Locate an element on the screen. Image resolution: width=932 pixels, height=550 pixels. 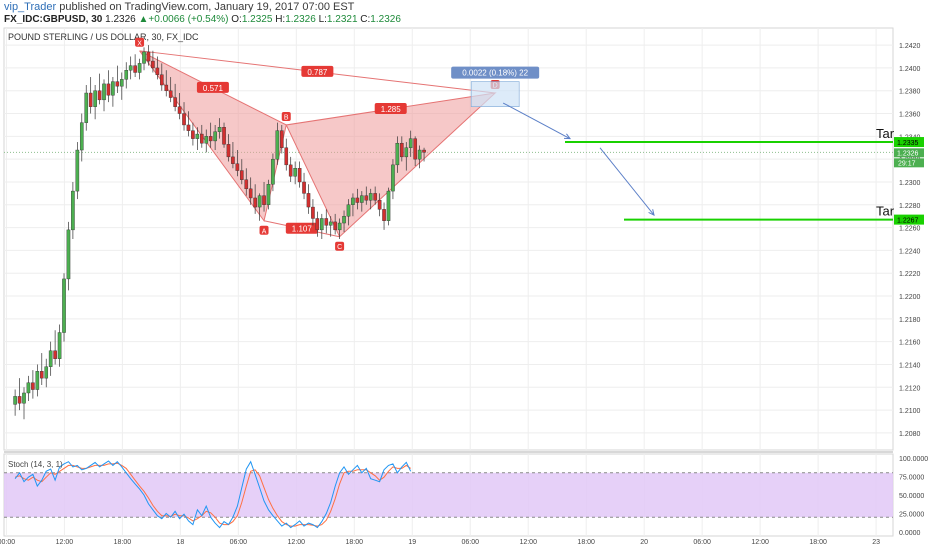
measure-label-text: 0.0022 (0.18%) 22 is located at coordinates (495, 73).